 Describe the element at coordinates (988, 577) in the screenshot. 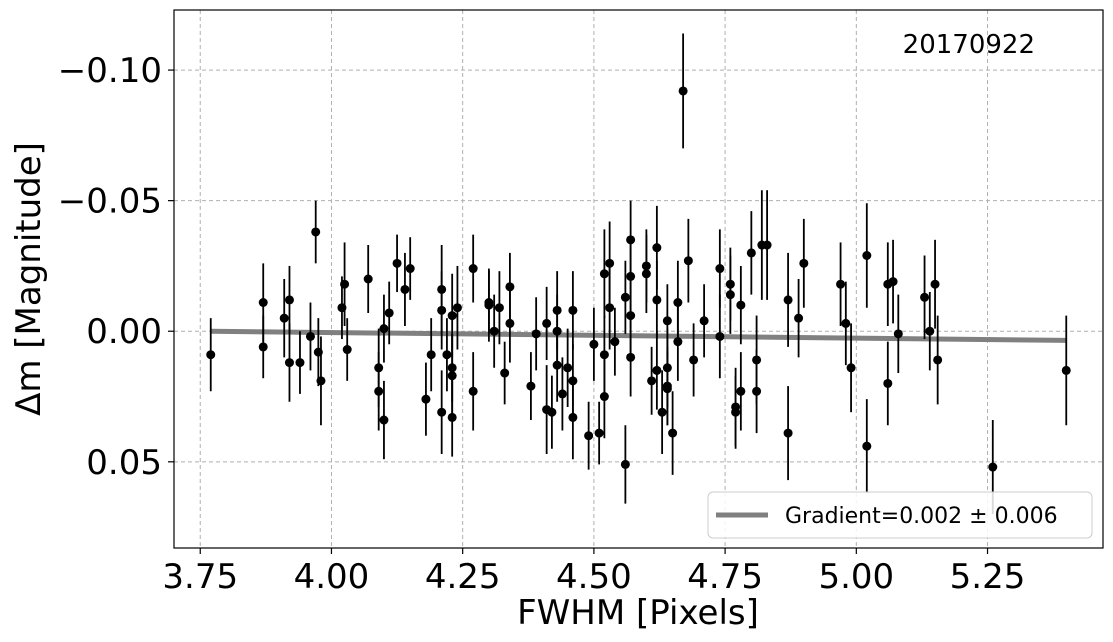

I see `x-tick-label: 5.25` at that location.